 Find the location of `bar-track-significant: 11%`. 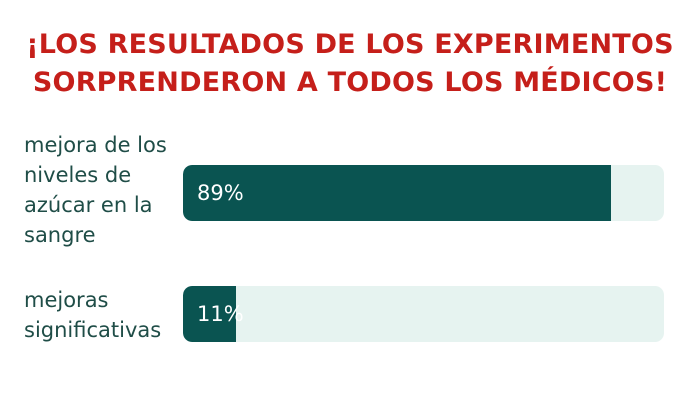

bar-track-significant: 11% is located at coordinates (423, 314).